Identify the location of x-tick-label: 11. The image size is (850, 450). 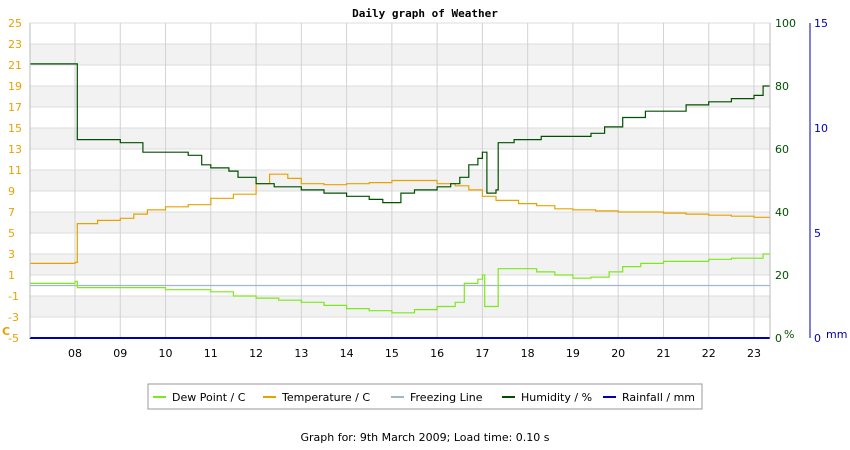
(211, 353).